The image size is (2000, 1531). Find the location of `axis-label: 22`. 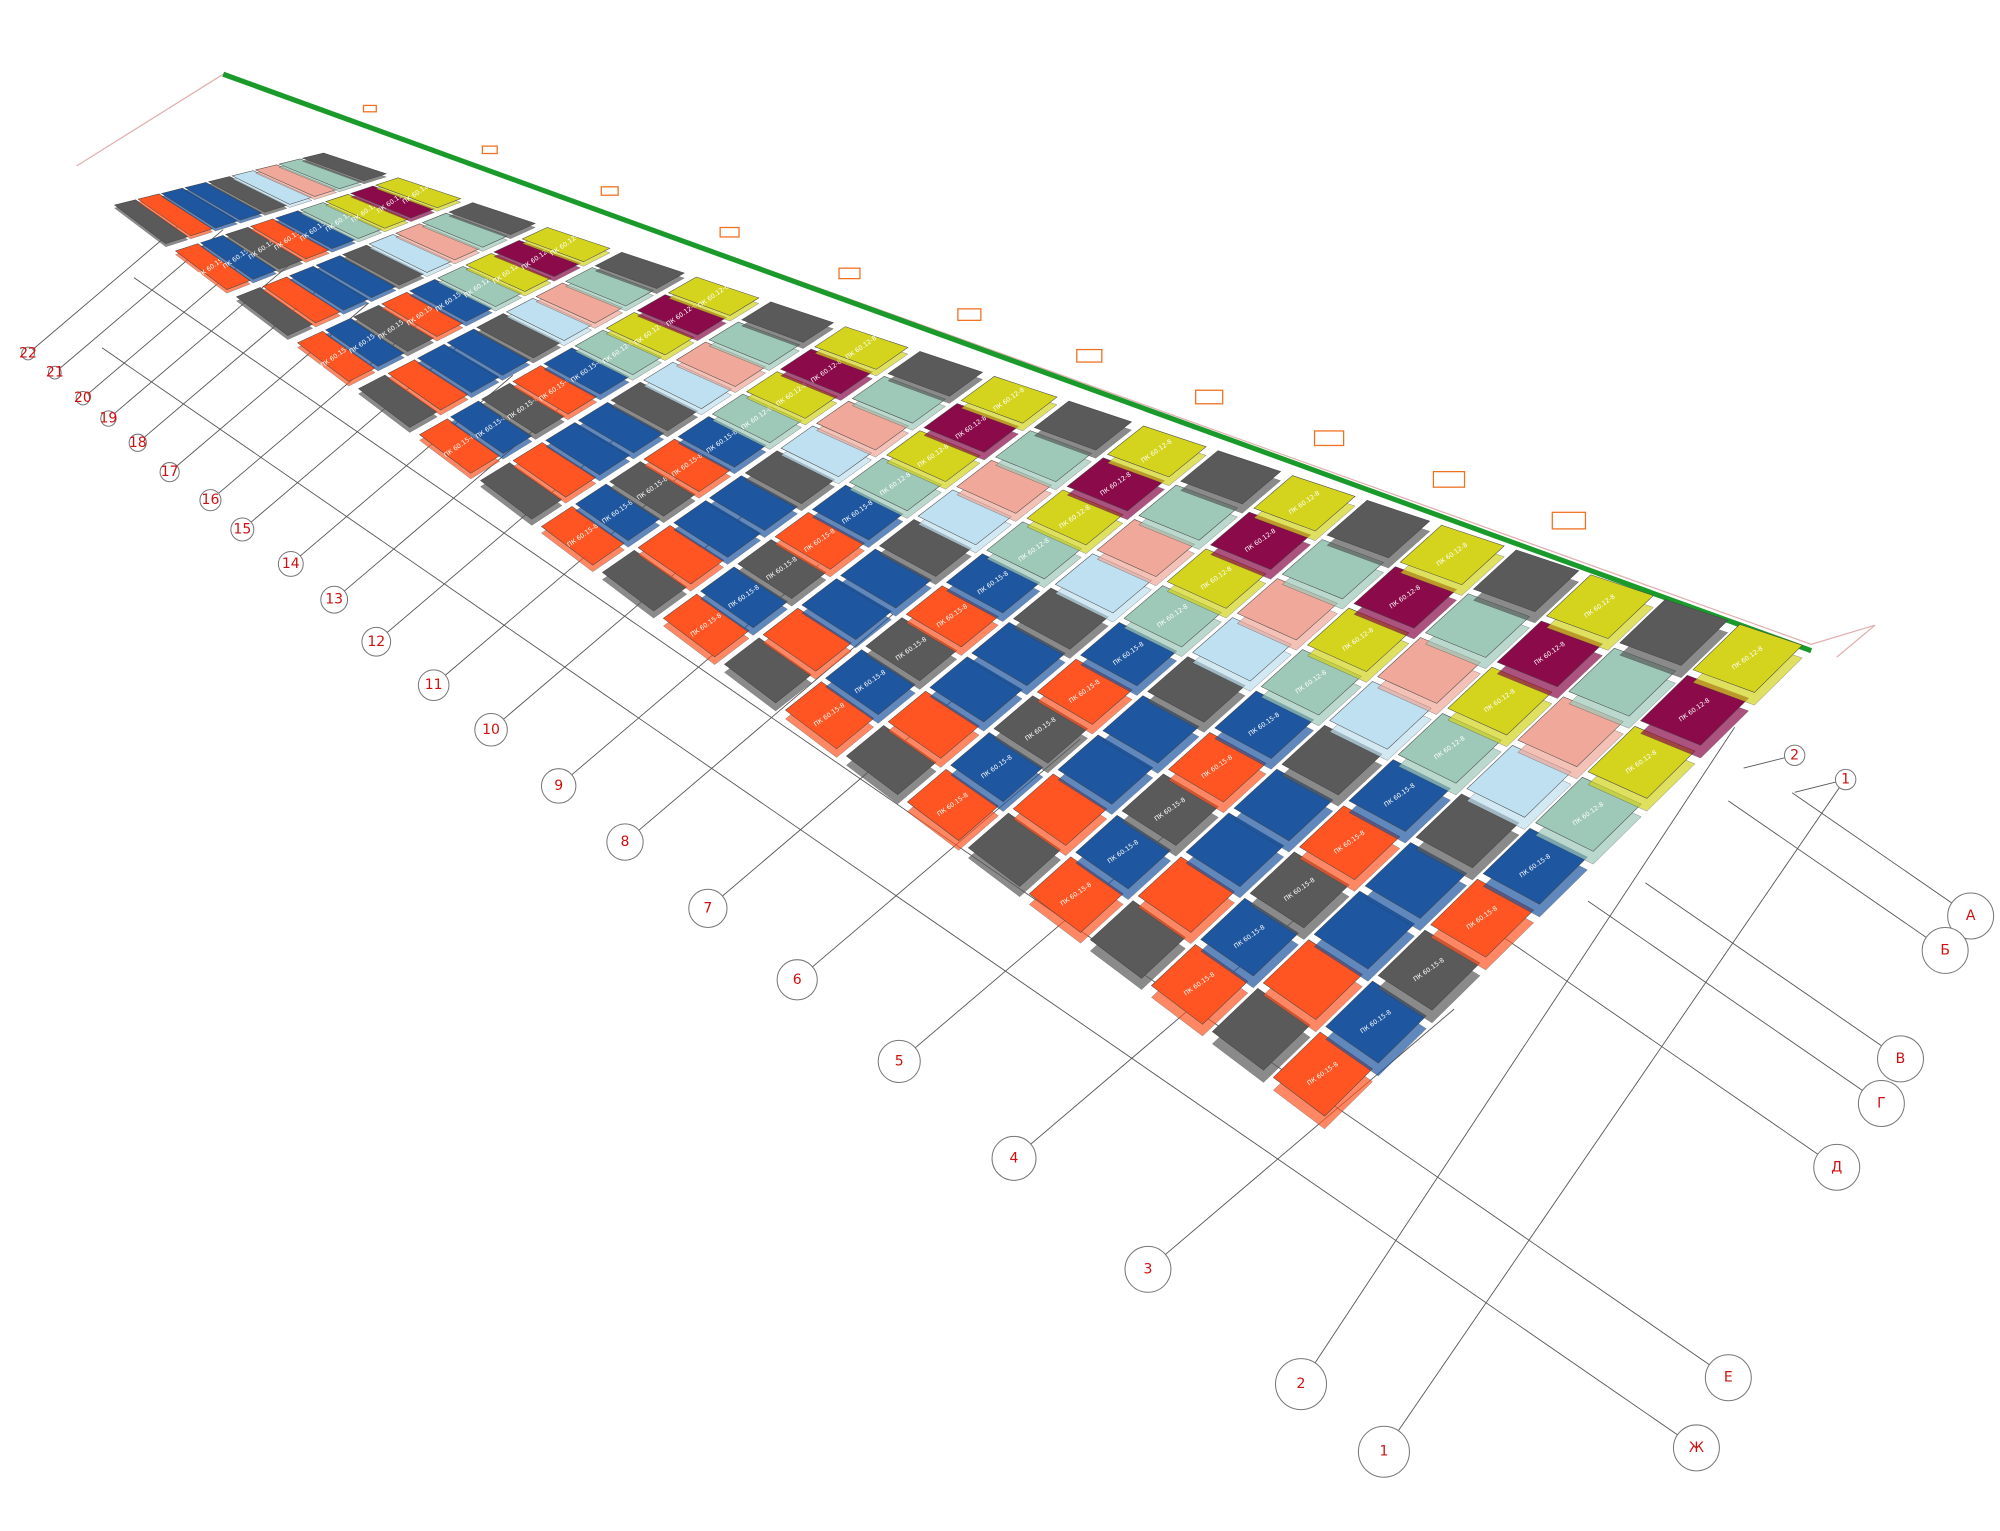

axis-label: 22 is located at coordinates (28, 354).